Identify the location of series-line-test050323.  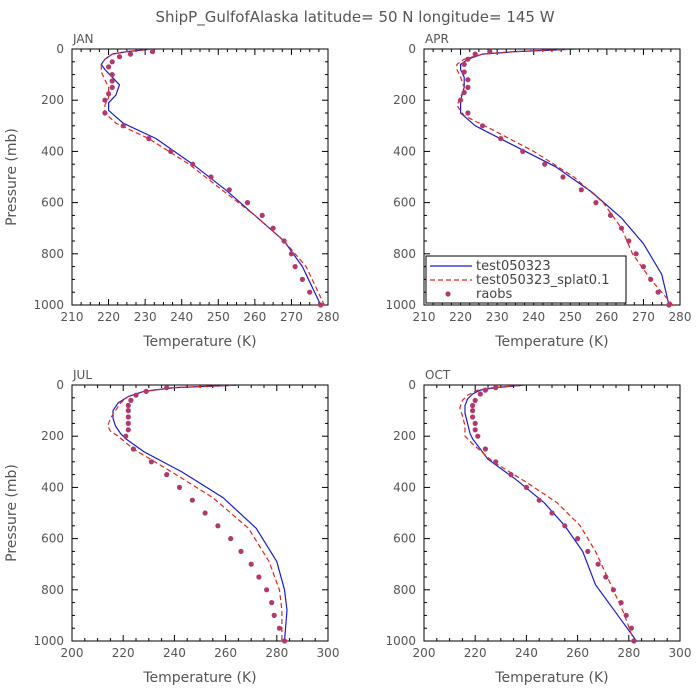
(550, 513).